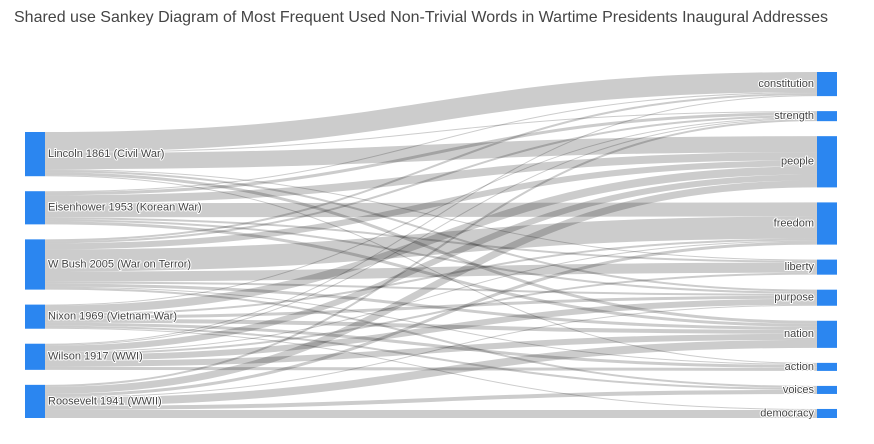  Describe the element at coordinates (794, 116) in the screenshot. I see `node-label: strength` at that location.